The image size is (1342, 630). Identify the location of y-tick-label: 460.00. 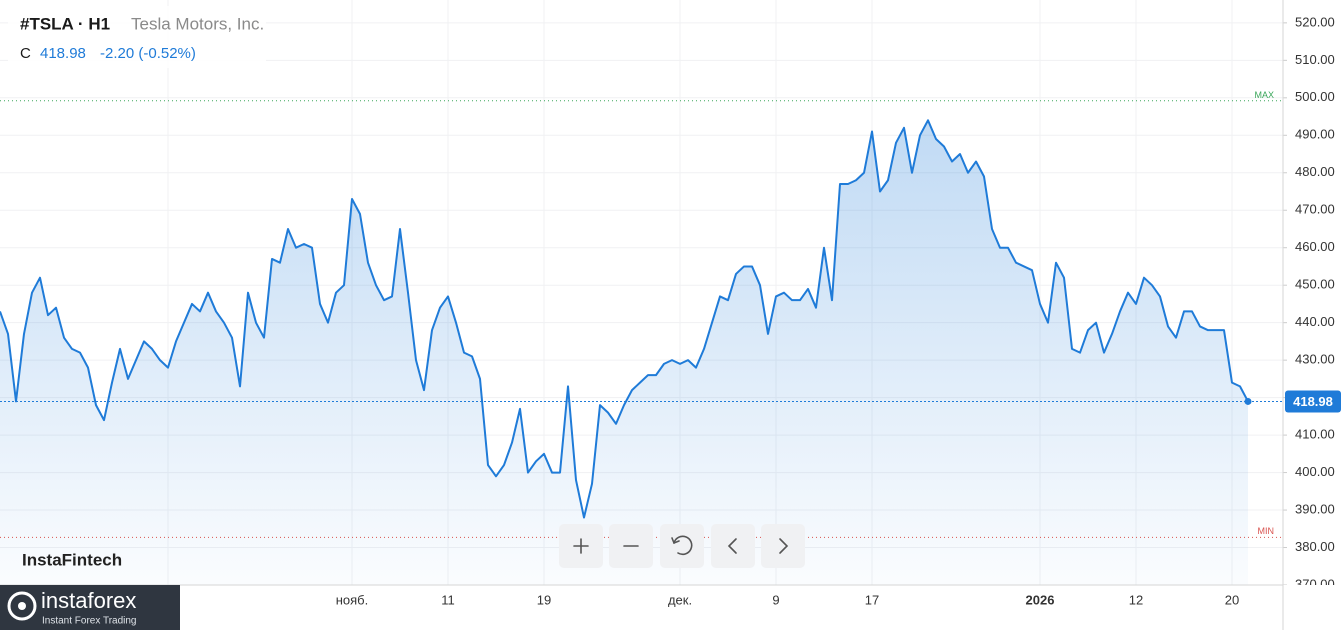
(1315, 246).